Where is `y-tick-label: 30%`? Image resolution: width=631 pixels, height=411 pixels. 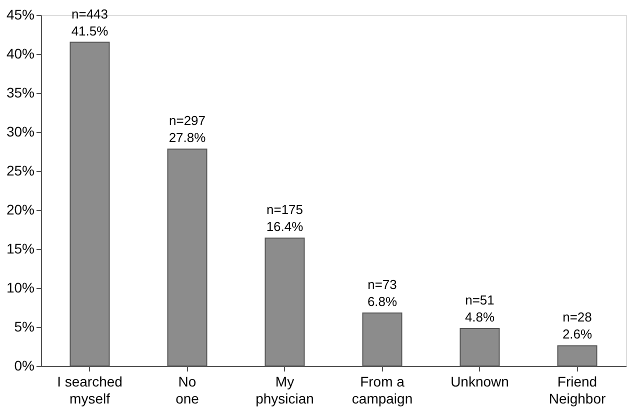
y-tick-label: 30% is located at coordinates (20, 132).